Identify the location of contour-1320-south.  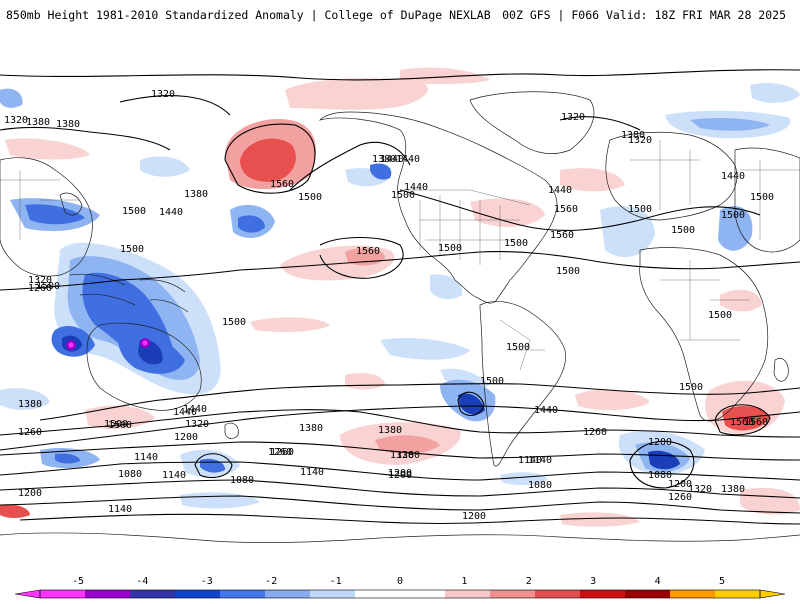
(400, 451).